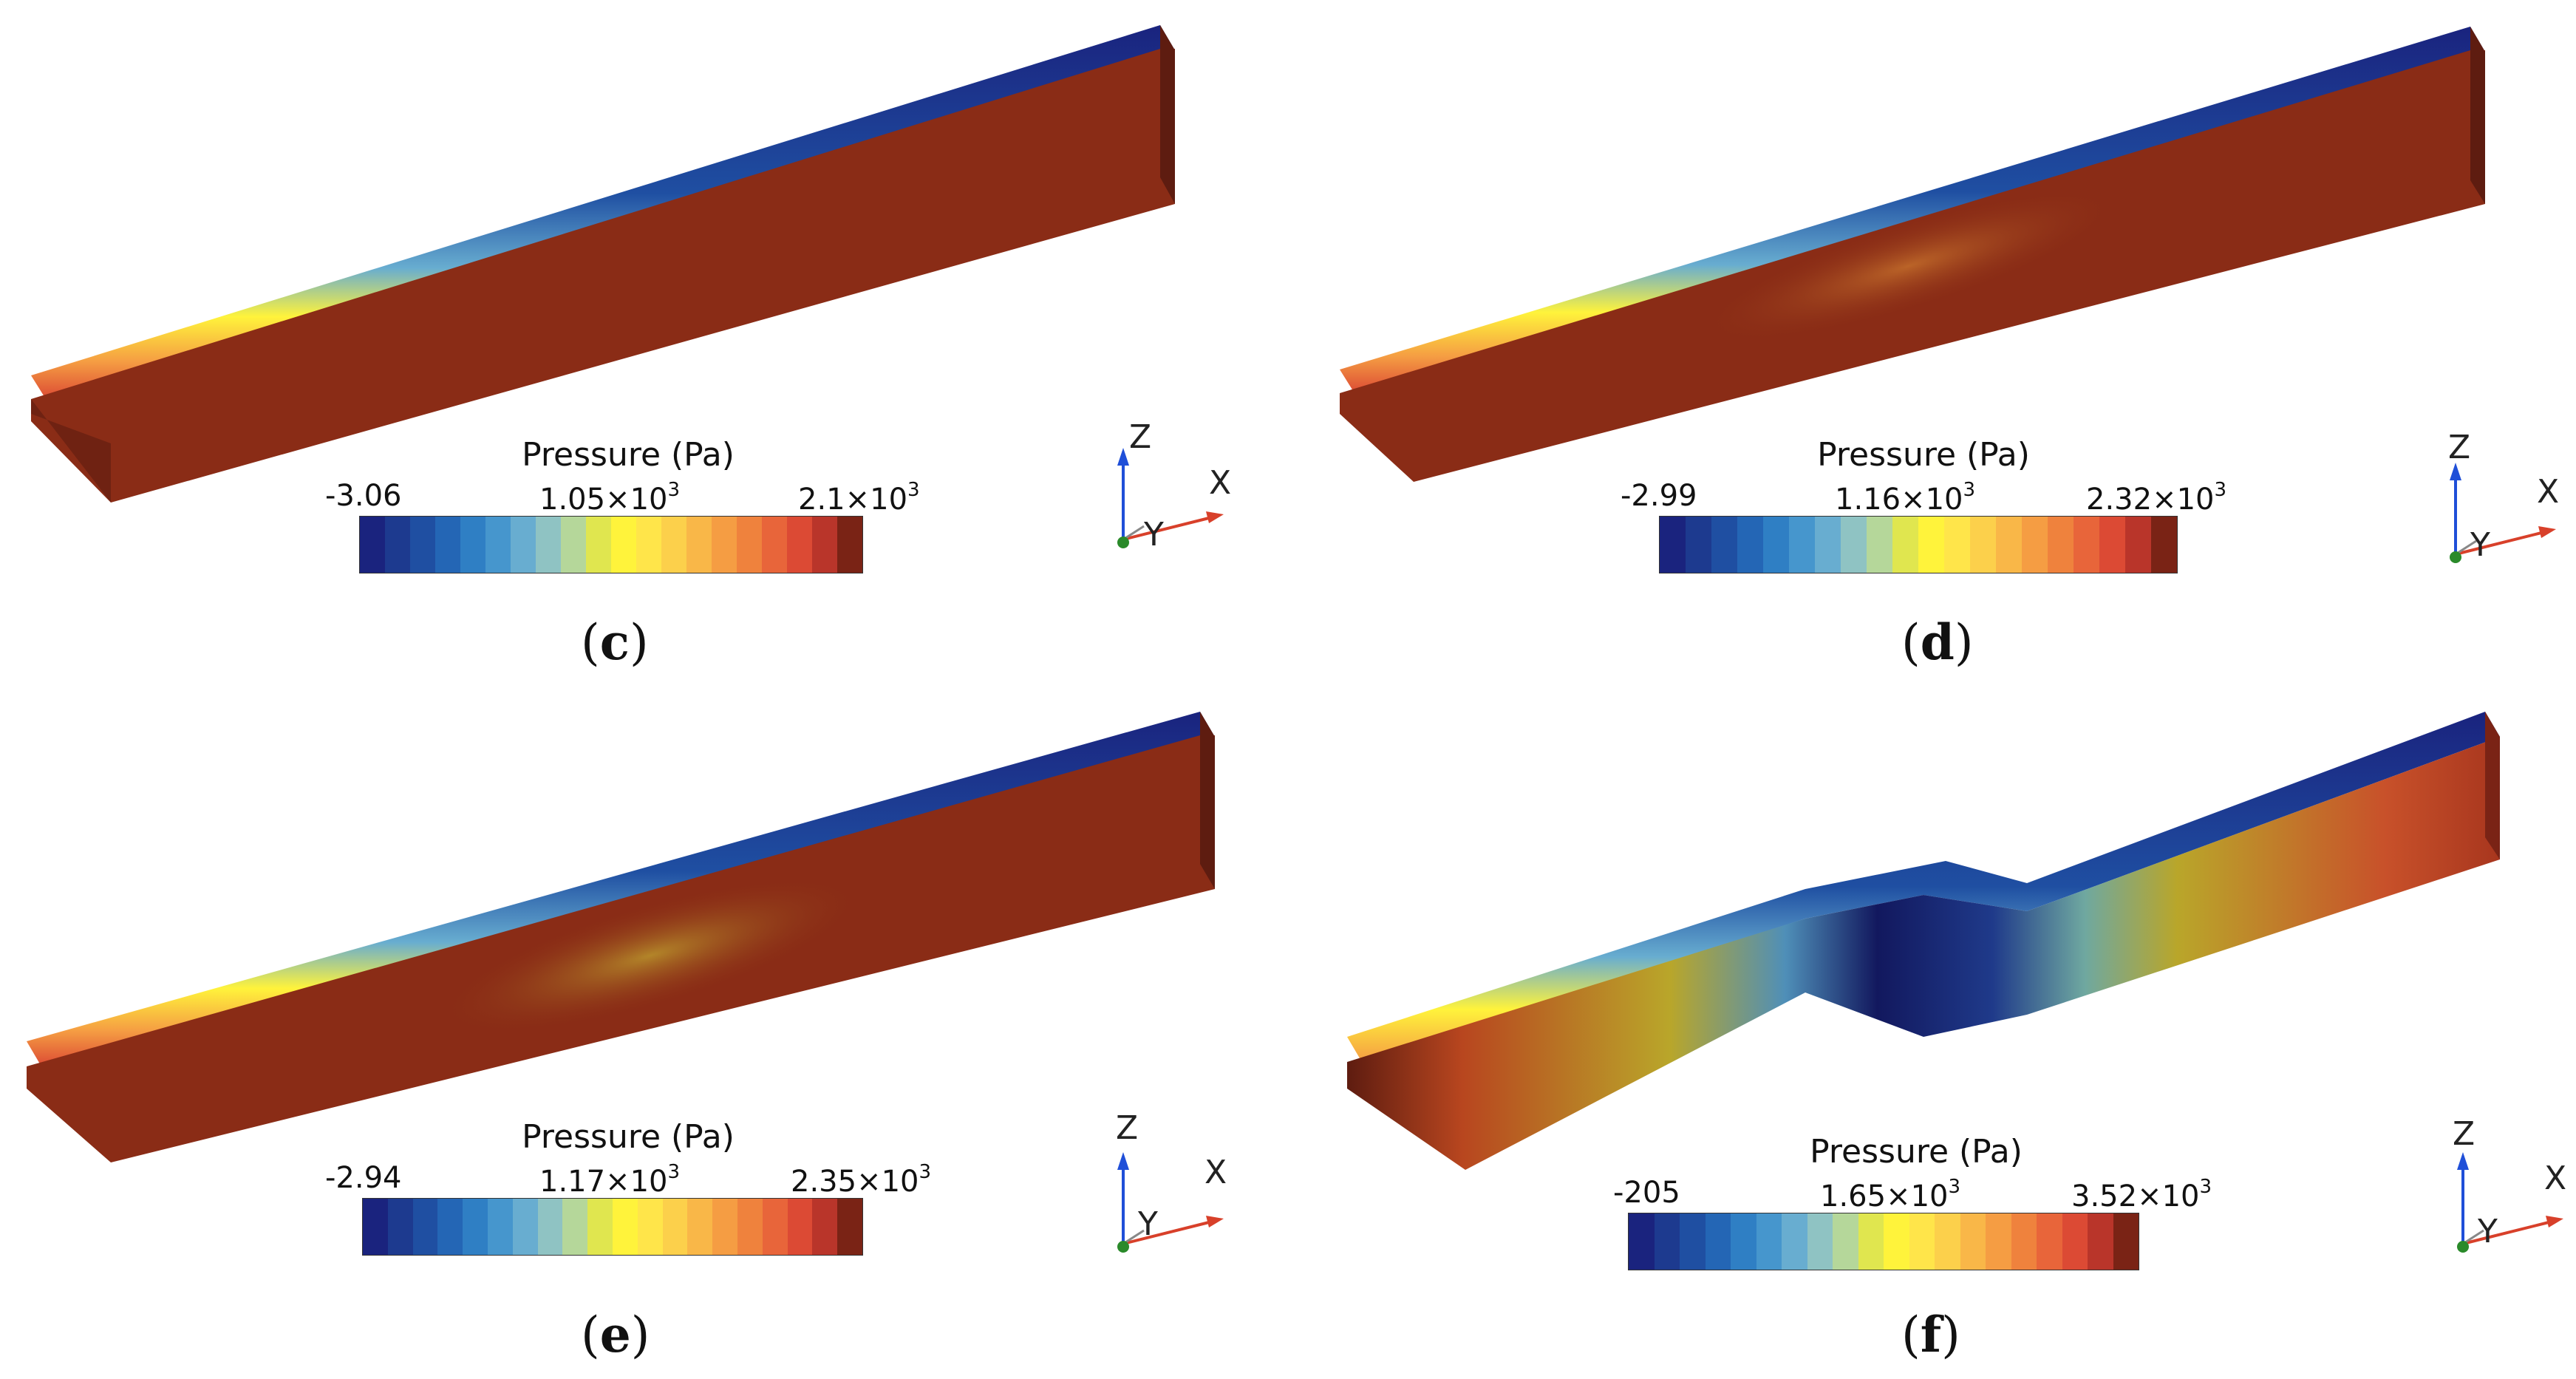 The height and width of the screenshot is (1379, 2576). What do you see at coordinates (1923, 941) in the screenshot?
I see `pressure-contour-f` at bounding box center [1923, 941].